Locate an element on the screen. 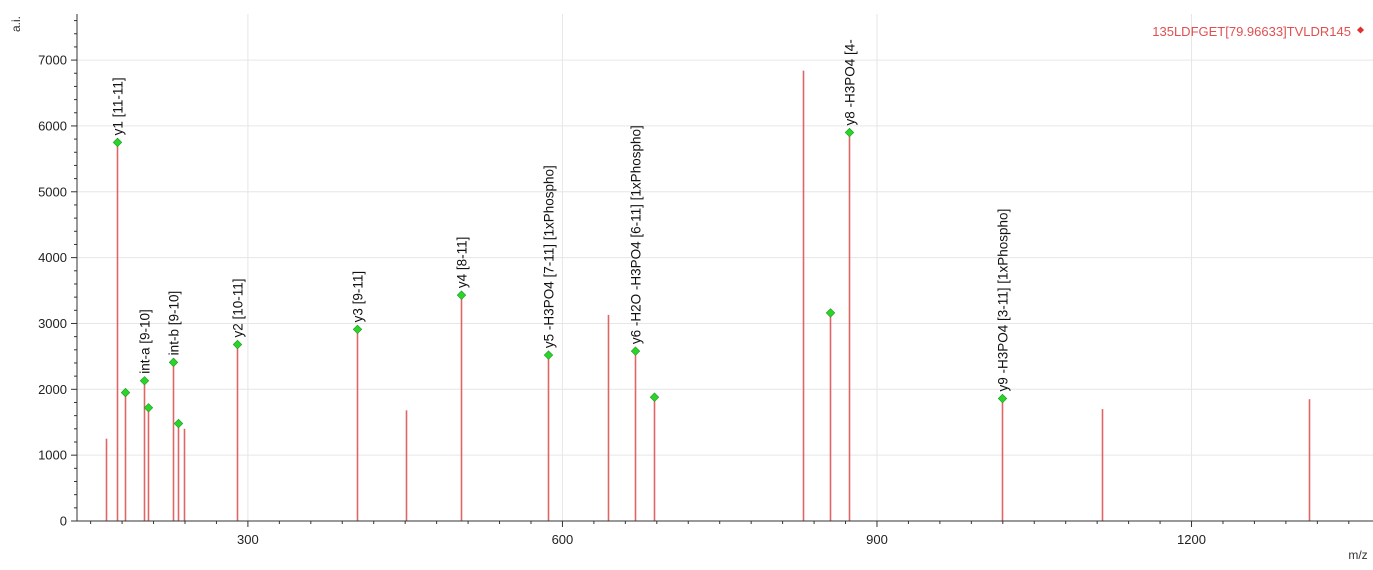 The height and width of the screenshot is (570, 1373). y-tick-label: 7000 is located at coordinates (52, 60).